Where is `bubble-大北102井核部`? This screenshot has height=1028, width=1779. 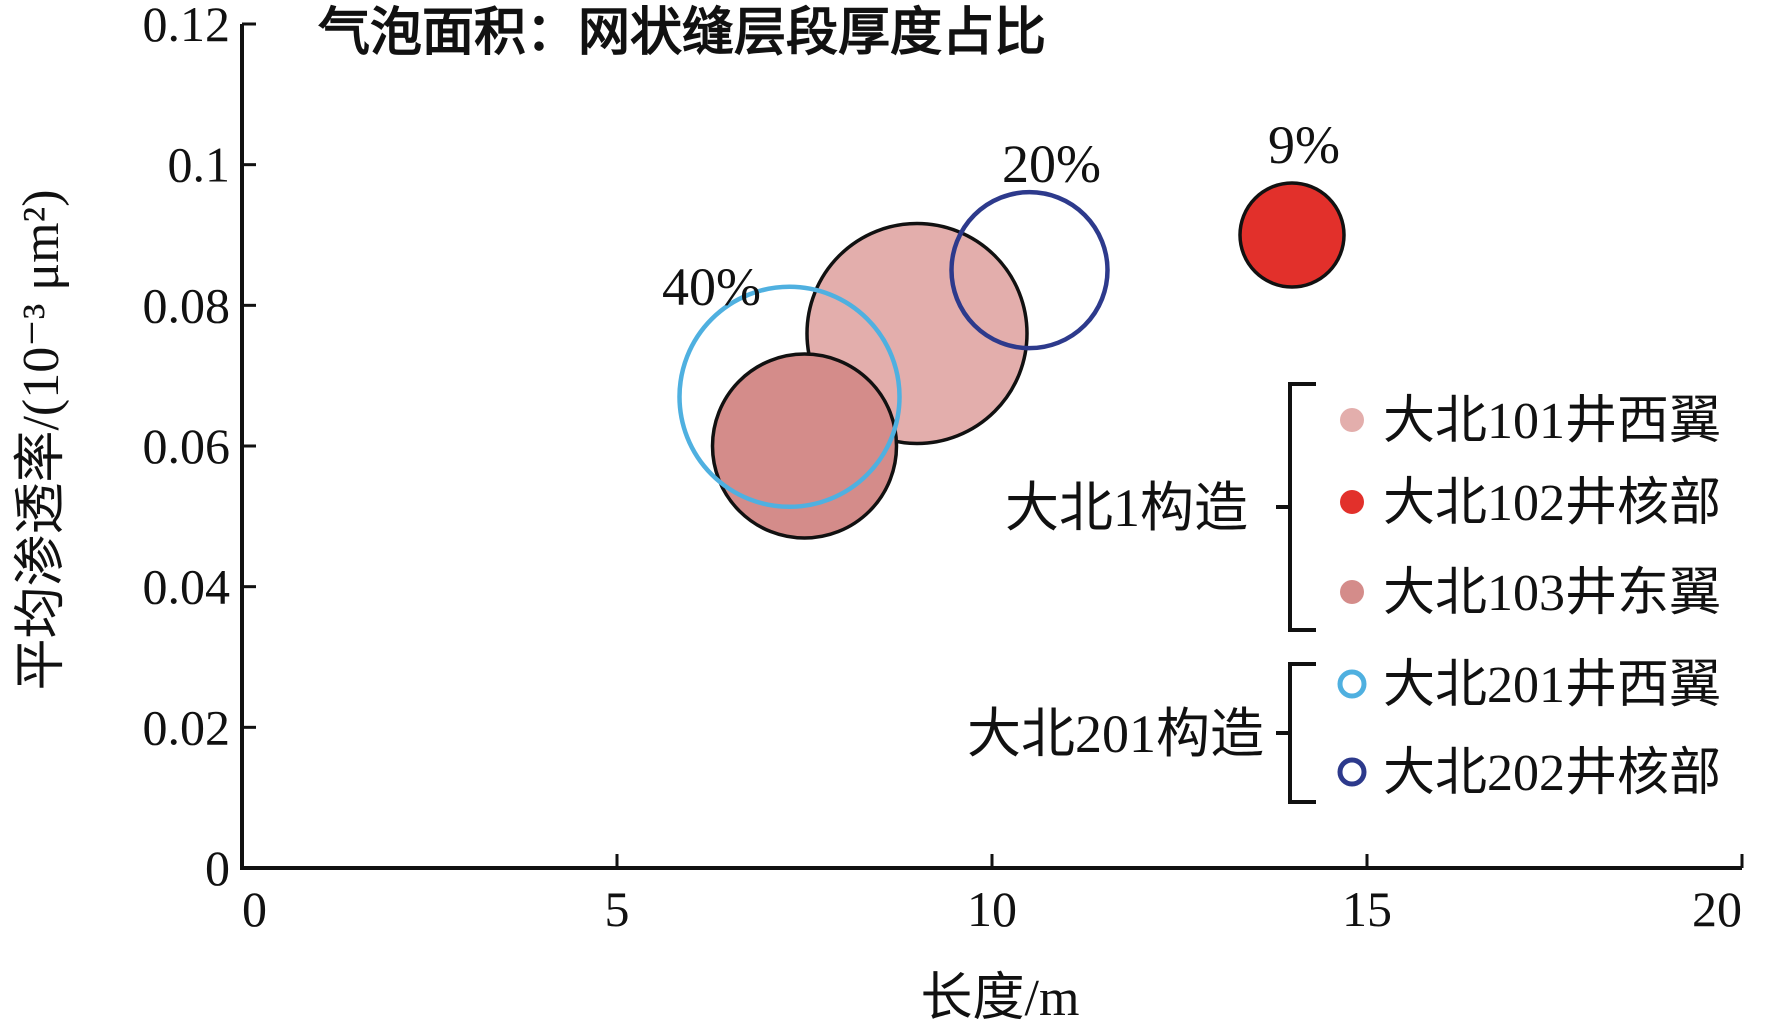 bubble-大北102井核部 is located at coordinates (1292, 235).